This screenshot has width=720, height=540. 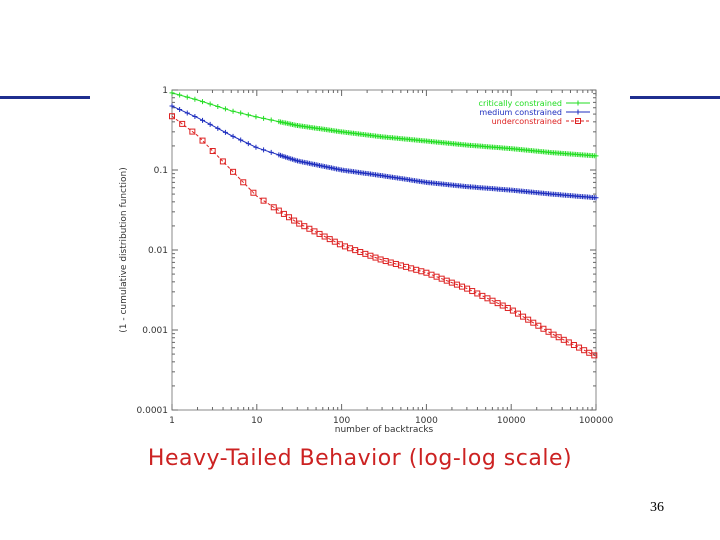 I want to click on legend-label: critically constrained, so click(x=520, y=103).